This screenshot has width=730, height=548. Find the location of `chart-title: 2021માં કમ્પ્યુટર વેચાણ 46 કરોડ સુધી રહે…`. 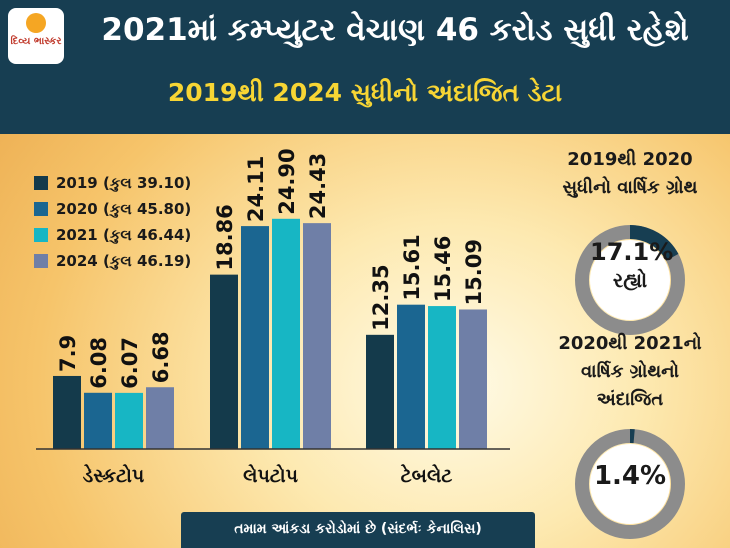

chart-title: 2021માં કમ્પ્યુટર વેચાણ 46 કરોડ સુધી રહે… is located at coordinates (395, 30).